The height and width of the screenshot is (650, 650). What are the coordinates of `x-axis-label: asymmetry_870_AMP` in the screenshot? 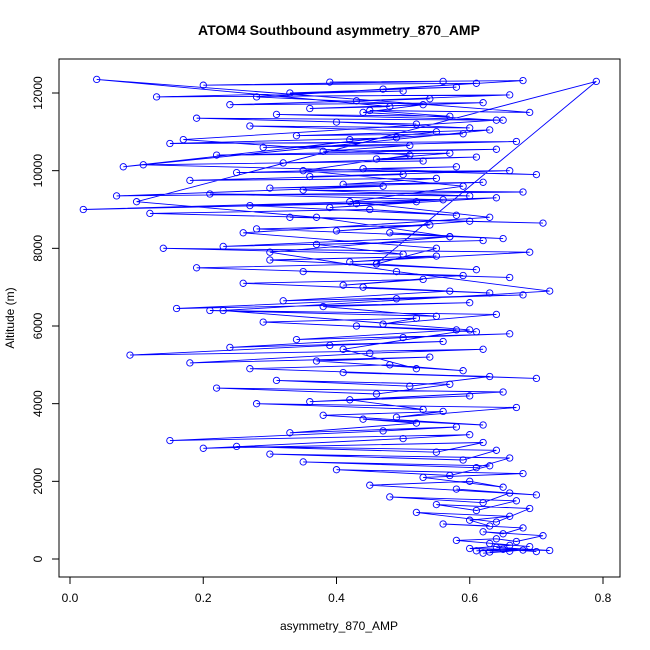 It's located at (339, 626).